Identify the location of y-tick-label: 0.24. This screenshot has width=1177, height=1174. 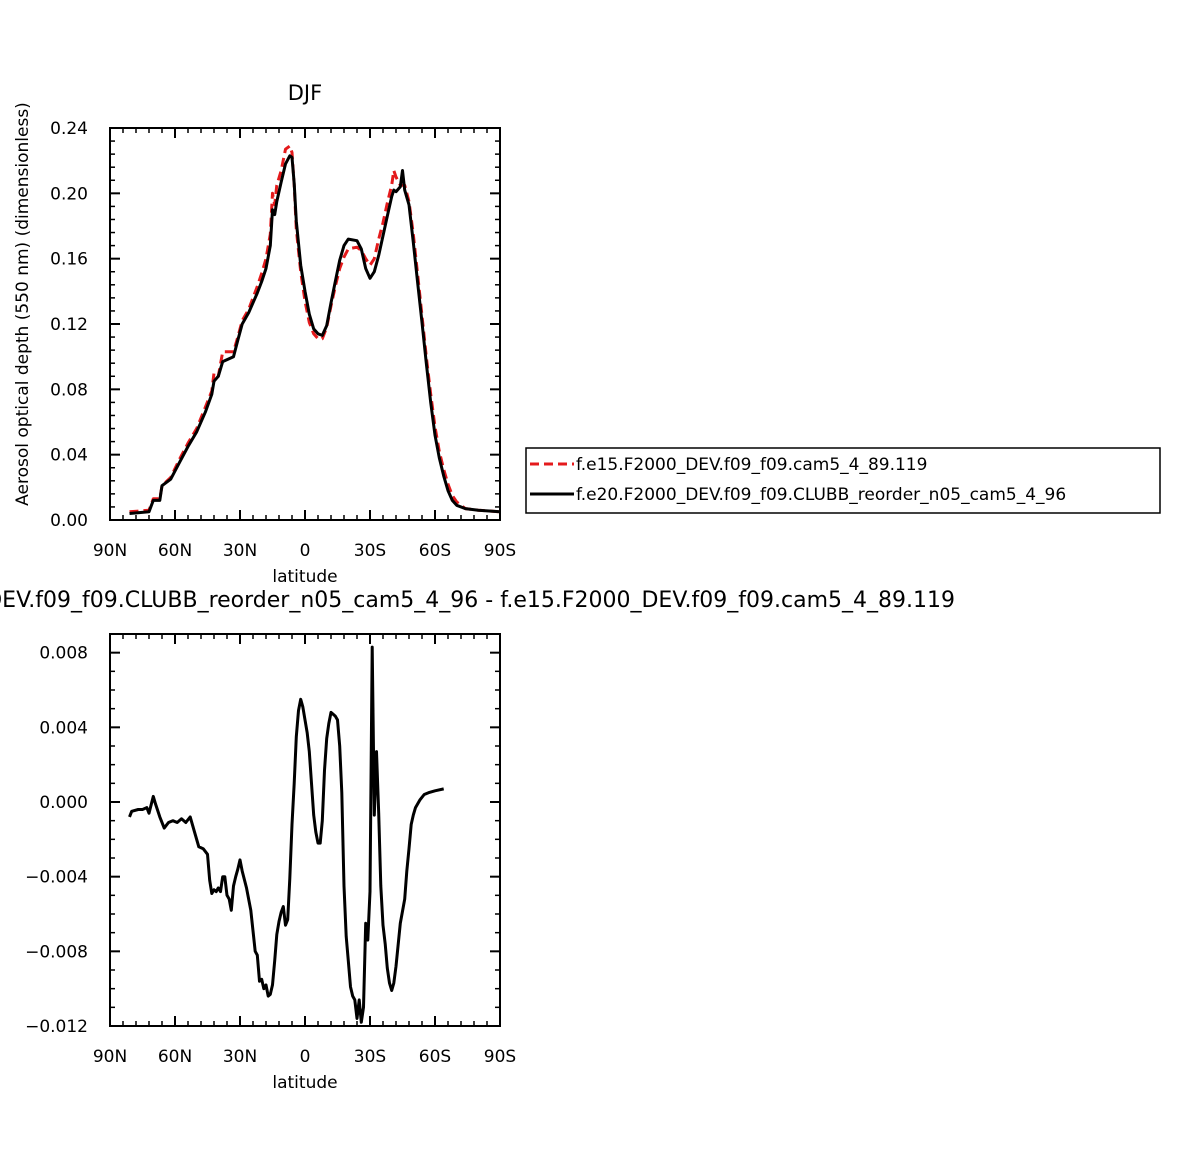
(69, 129).